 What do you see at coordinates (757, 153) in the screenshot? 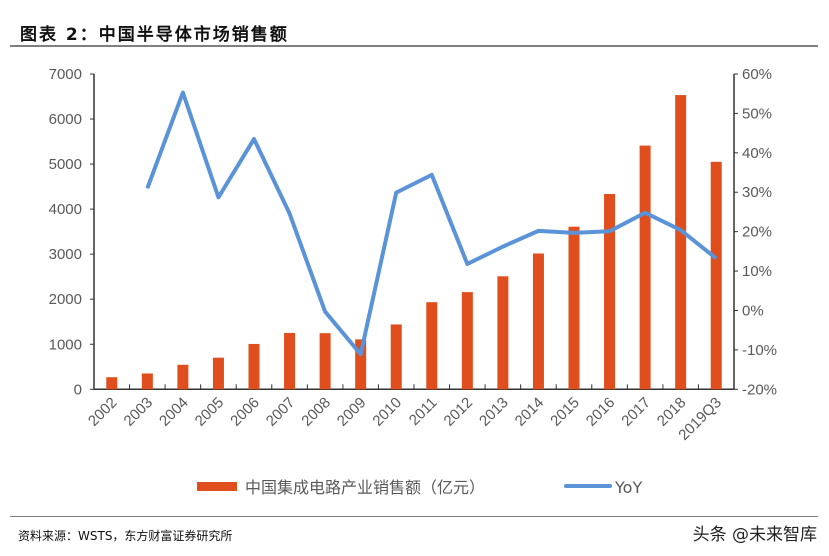
I see `right-tick-label: 40%` at bounding box center [757, 153].